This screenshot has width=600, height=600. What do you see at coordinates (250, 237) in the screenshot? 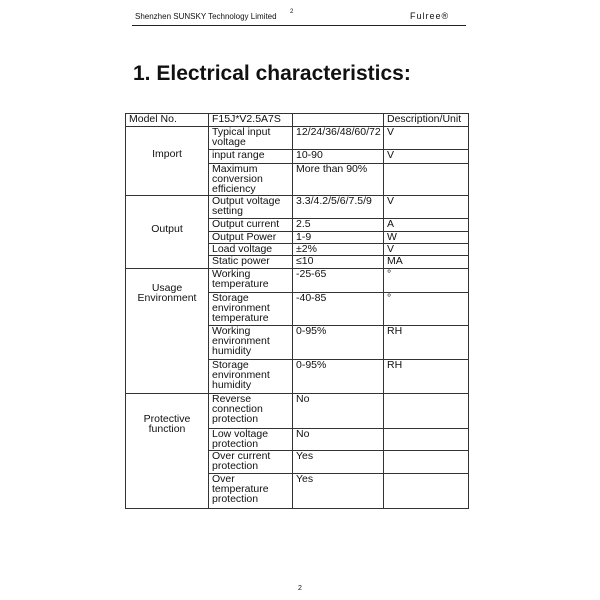
I see `parameter-cell: Output Power` at bounding box center [250, 237].